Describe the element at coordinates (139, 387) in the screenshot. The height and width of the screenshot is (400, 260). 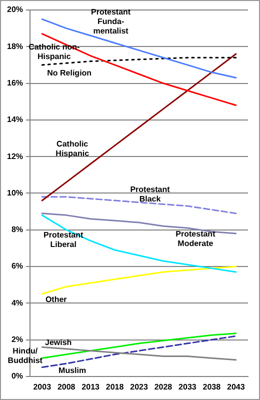
I see `x-tick-label: 2023` at that location.